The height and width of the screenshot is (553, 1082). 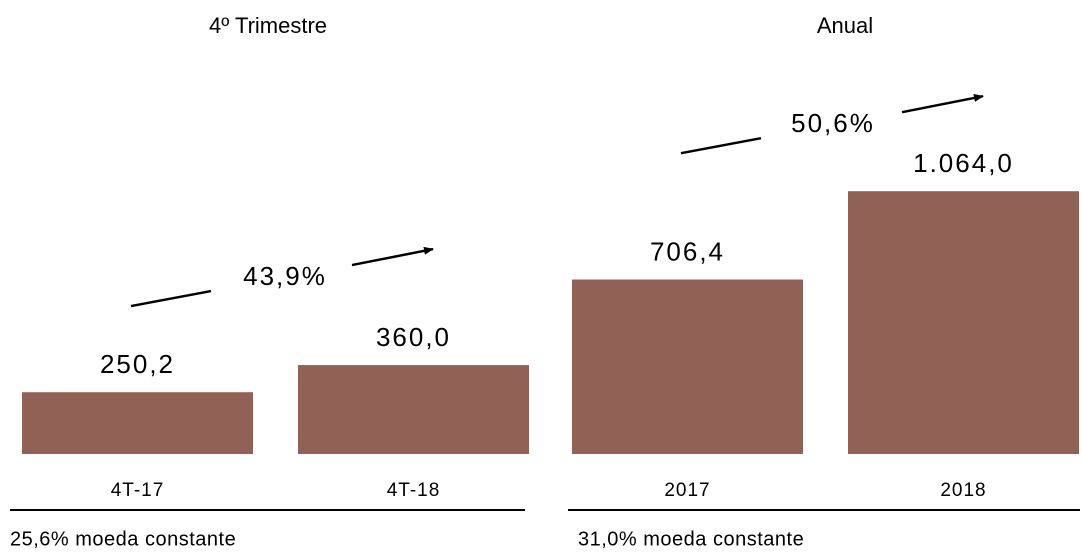 I want to click on chart-title: 4º Trimestre, so click(x=268, y=25).